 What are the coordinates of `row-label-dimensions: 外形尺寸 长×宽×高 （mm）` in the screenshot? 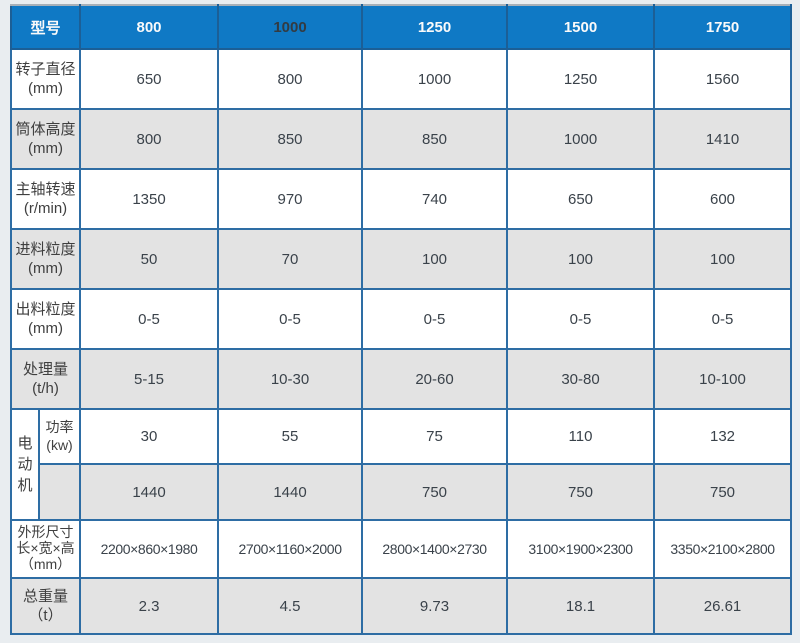 It's located at (45, 549).